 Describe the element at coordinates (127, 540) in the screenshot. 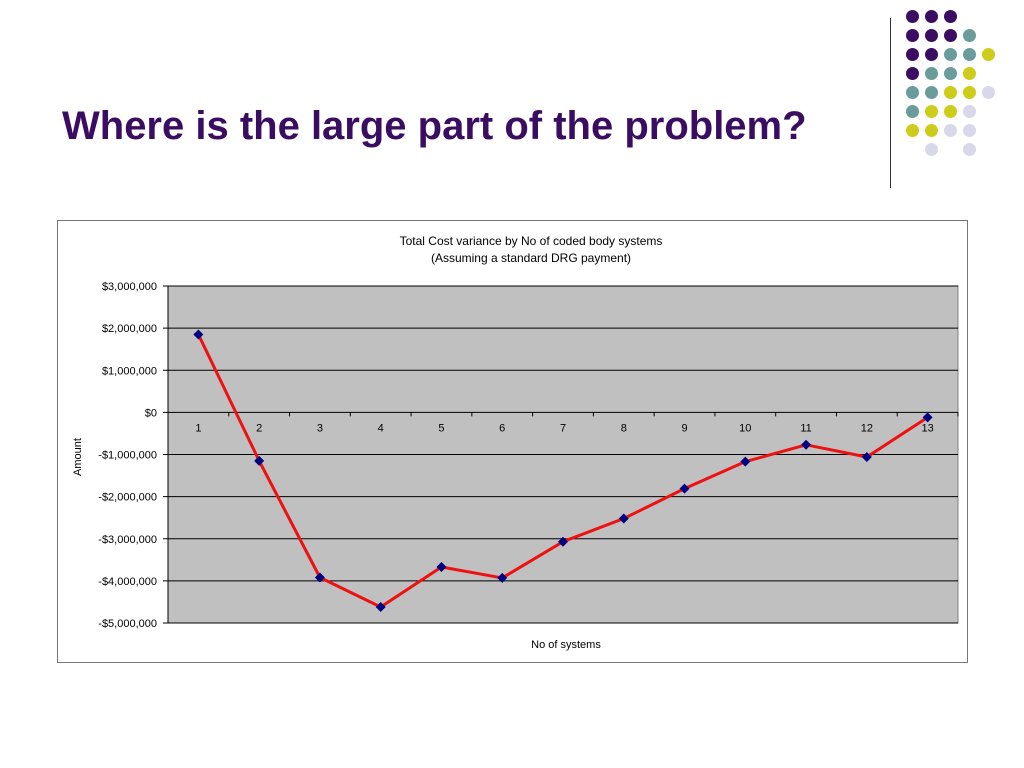

I see `y-tick-label: -$3,000,000` at that location.